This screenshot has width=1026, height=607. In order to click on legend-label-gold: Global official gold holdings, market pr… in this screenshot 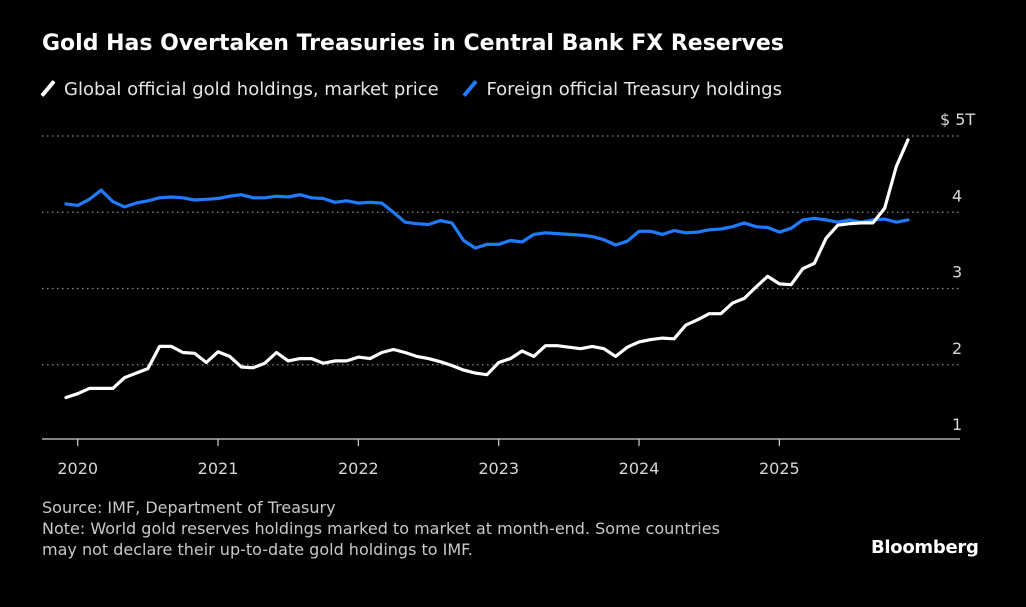, I will do `click(251, 89)`.